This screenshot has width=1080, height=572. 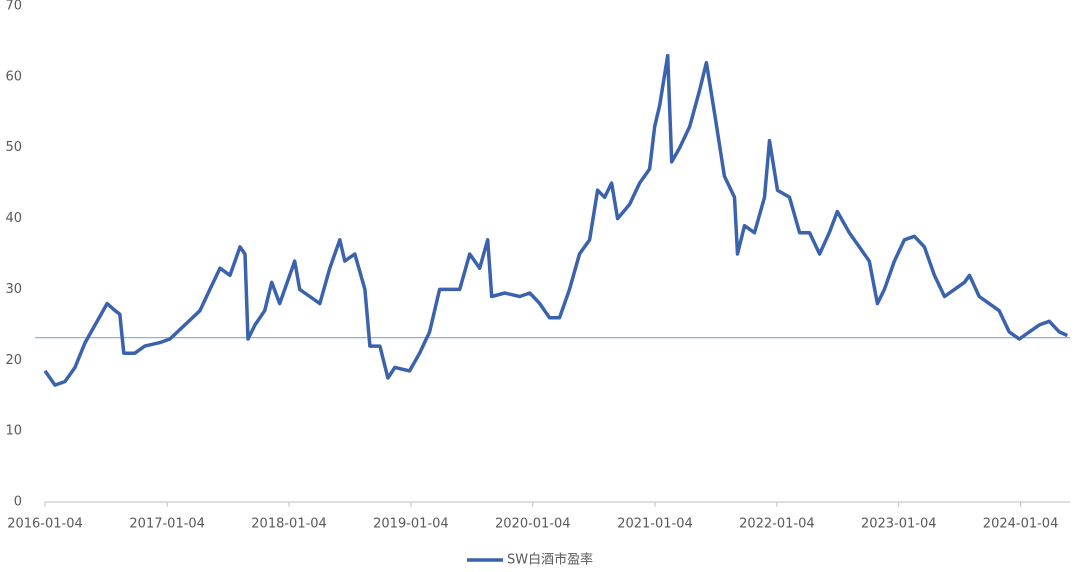 What do you see at coordinates (777, 524) in the screenshot?
I see `x-tick-label: 2022-01-04` at bounding box center [777, 524].